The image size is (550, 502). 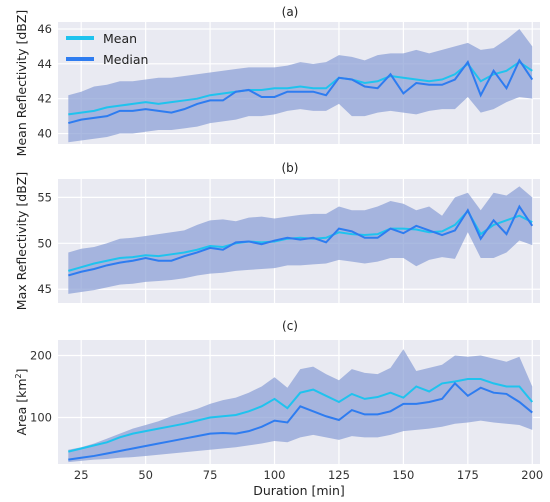 What do you see at coordinates (275, 475) in the screenshot?
I see `panel-c-x-tick-label-3: 100` at bounding box center [275, 475].